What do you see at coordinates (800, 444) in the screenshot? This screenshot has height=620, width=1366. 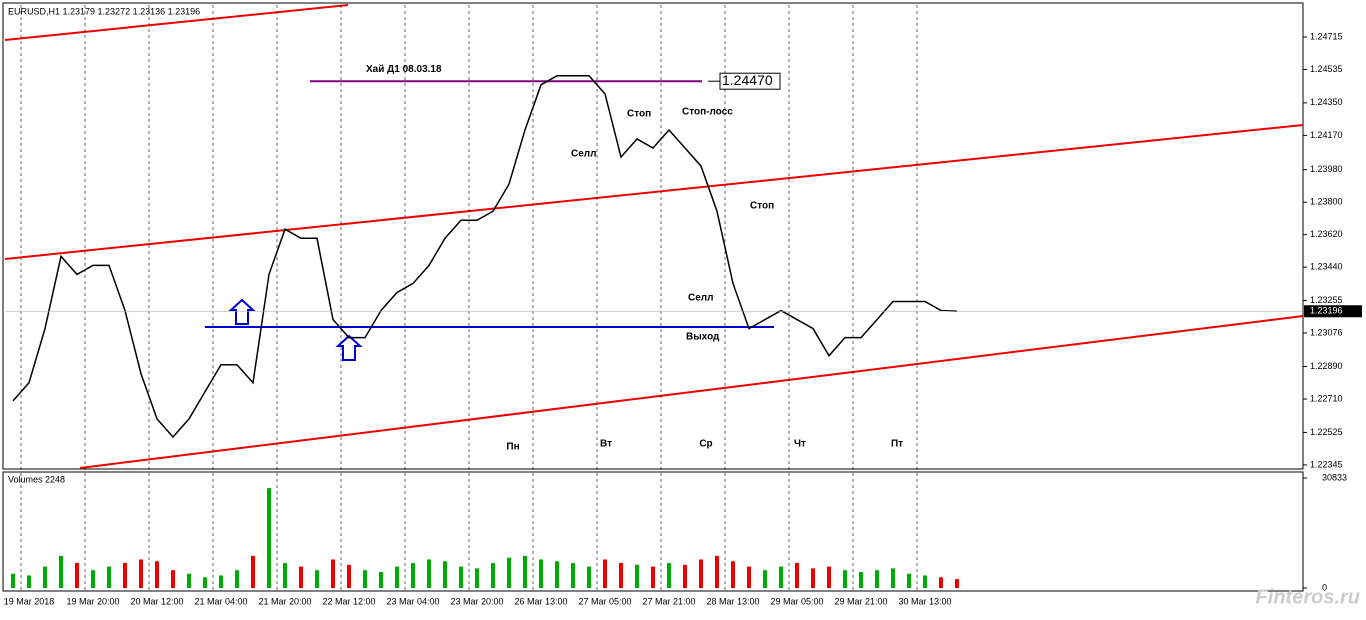 I see `day-label: Чт` at bounding box center [800, 444].